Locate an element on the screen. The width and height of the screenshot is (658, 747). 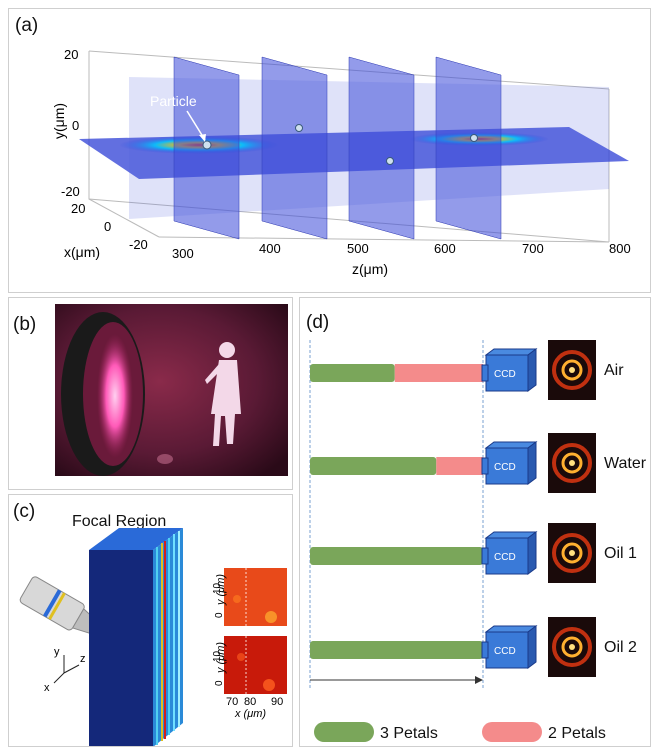
y-tick-20: 20 is located at coordinates (71, 54).